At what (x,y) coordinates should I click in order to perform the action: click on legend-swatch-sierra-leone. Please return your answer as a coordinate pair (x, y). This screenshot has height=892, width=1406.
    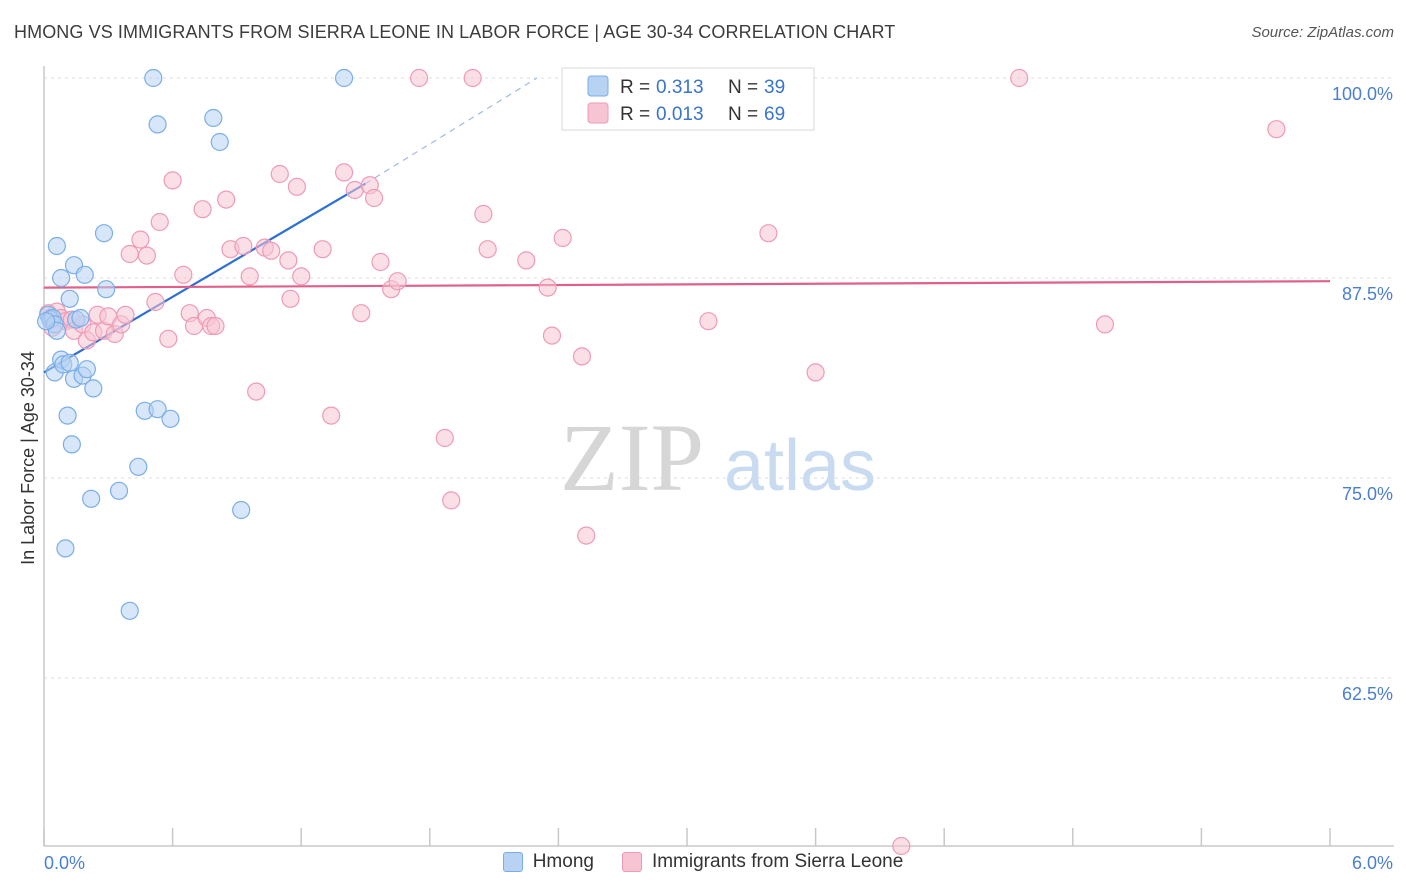
    Looking at the image, I should click on (631, 862).